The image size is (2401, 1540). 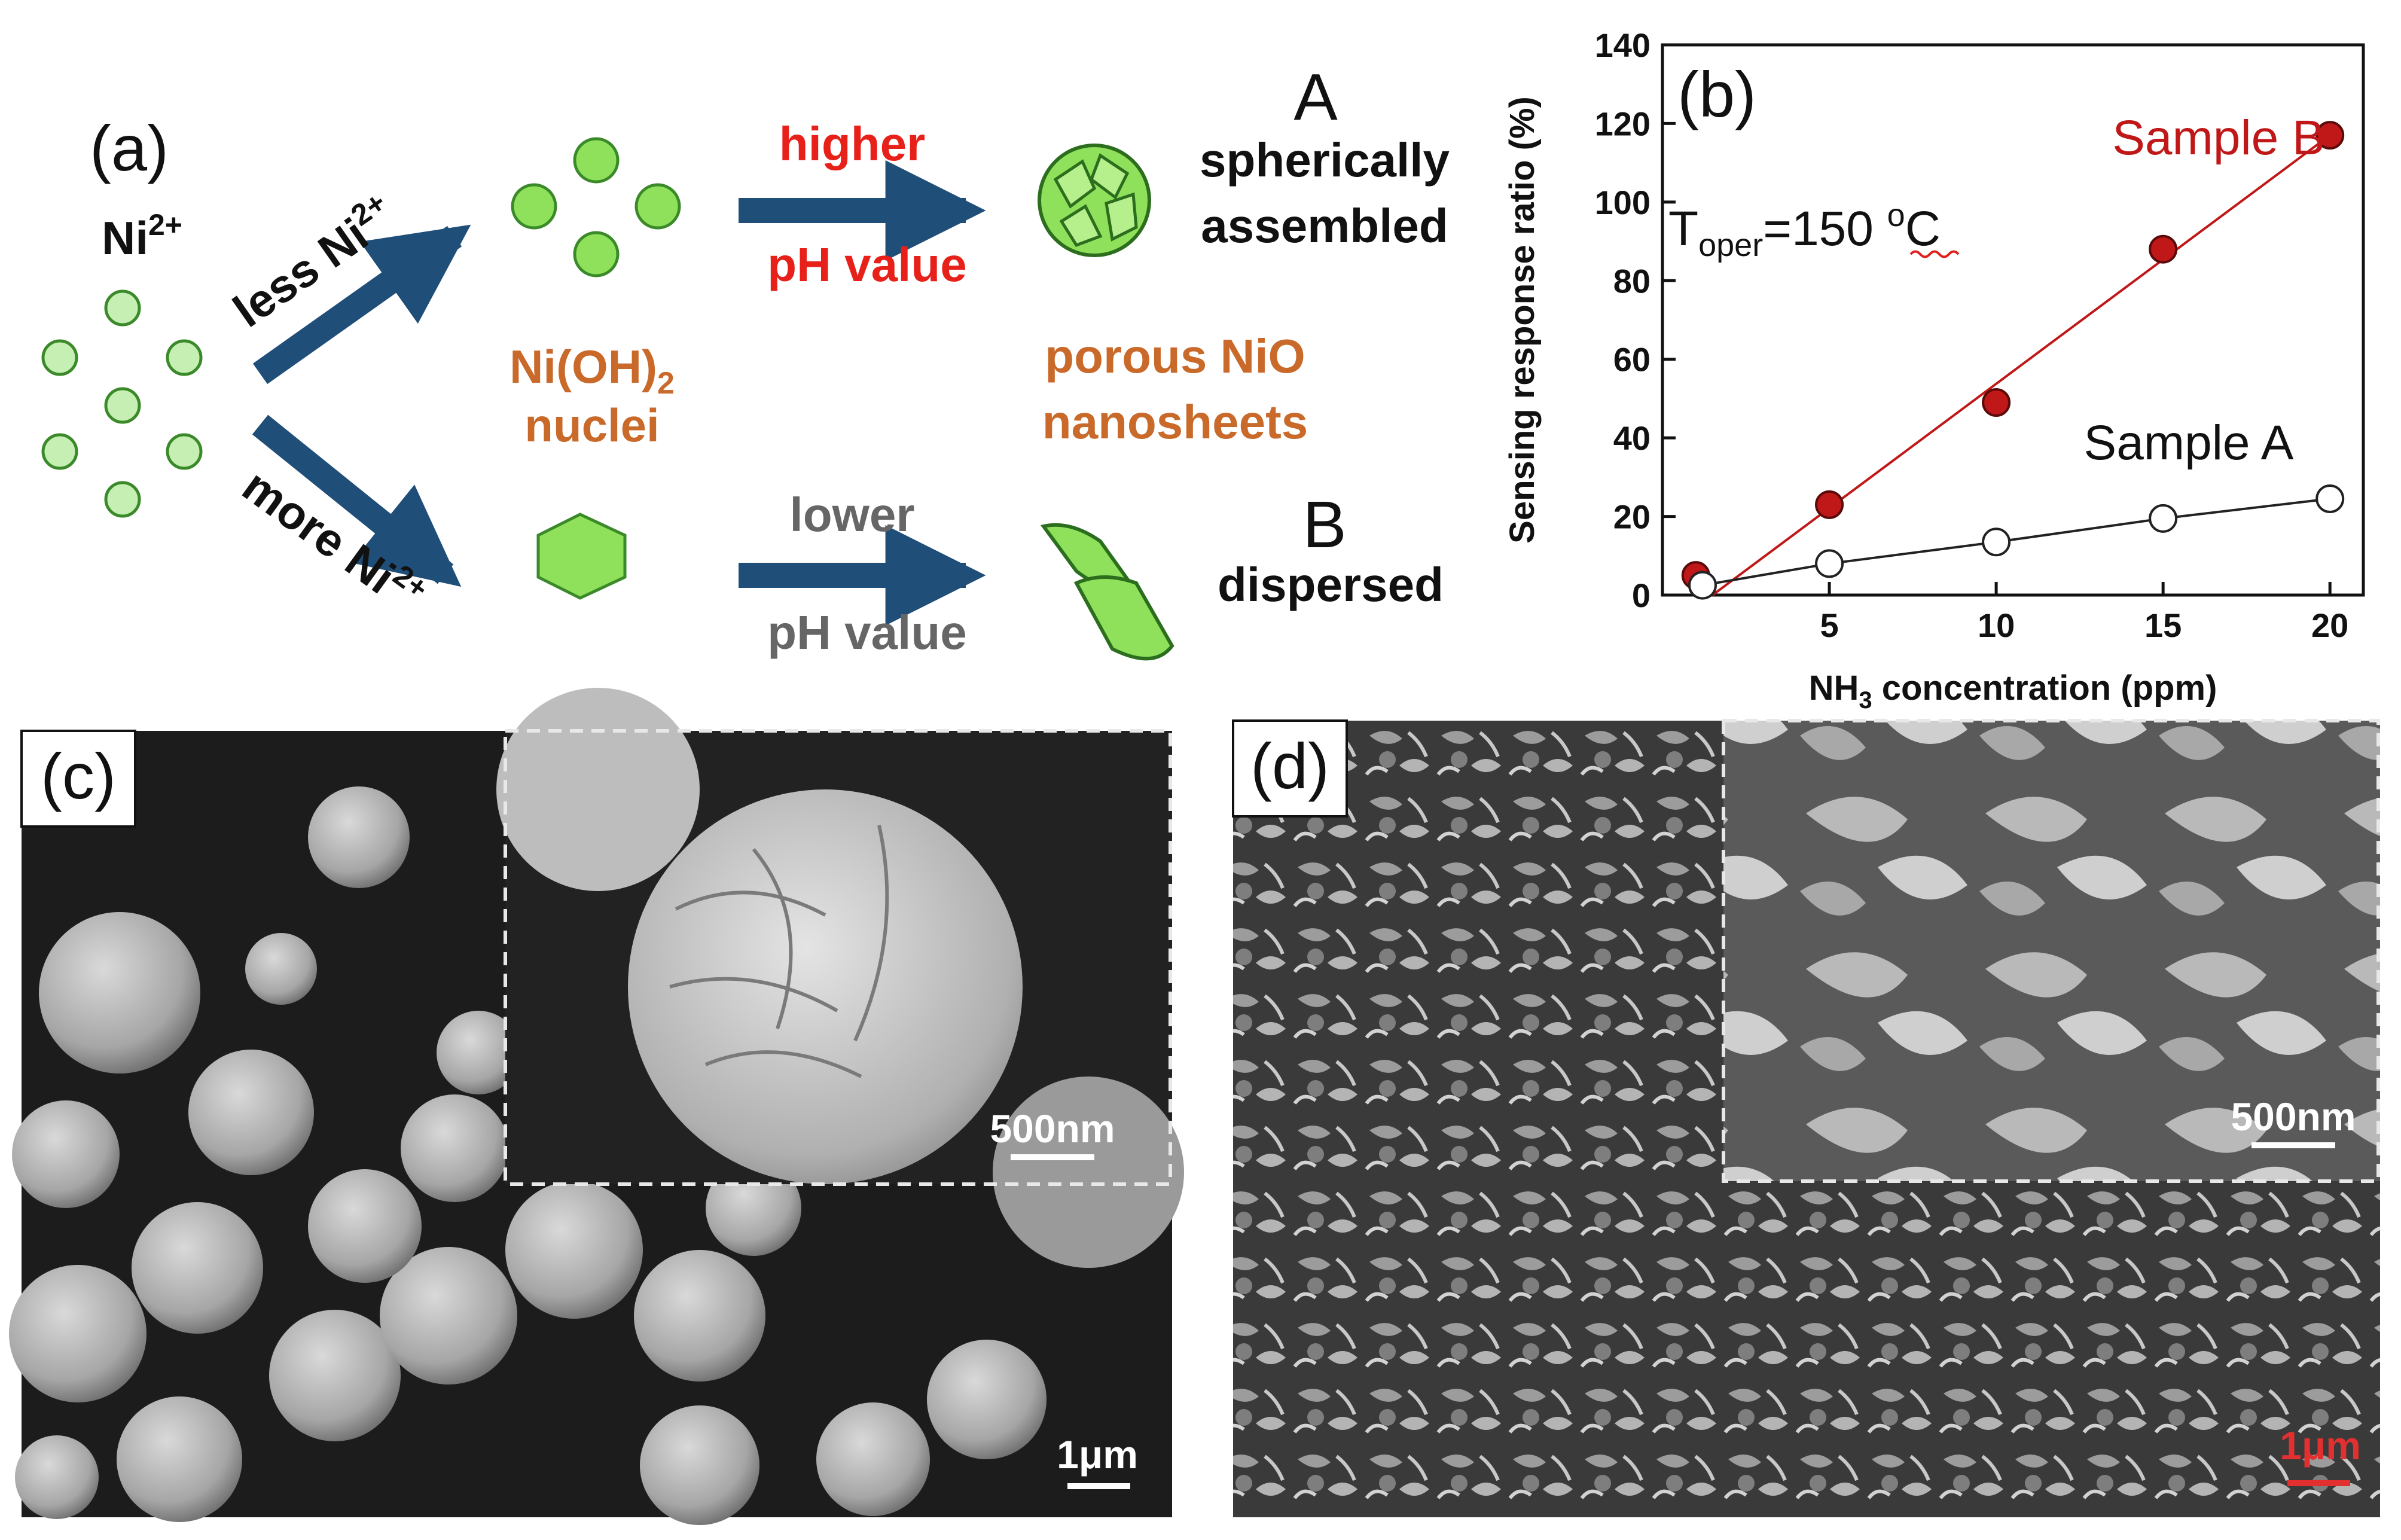 What do you see at coordinates (2013, 691) in the screenshot?
I see `x-axis-title: NH3 concentration (ppm)` at bounding box center [2013, 691].